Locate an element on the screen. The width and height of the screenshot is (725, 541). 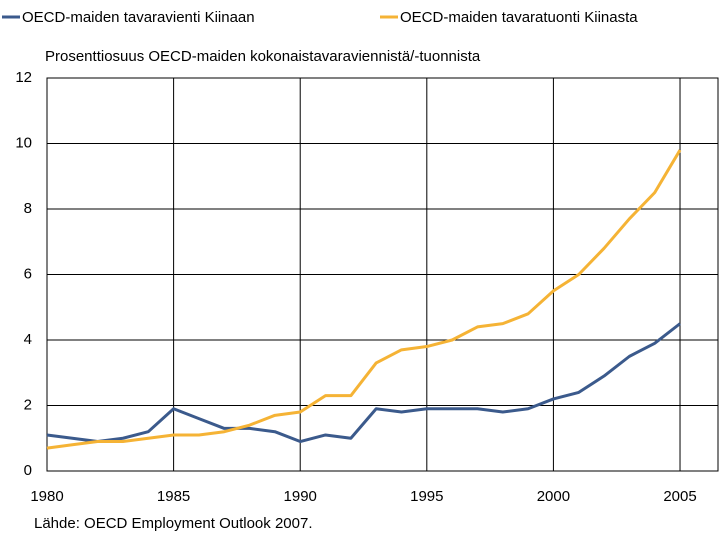
x-tick-label: 1985 is located at coordinates (173, 496).